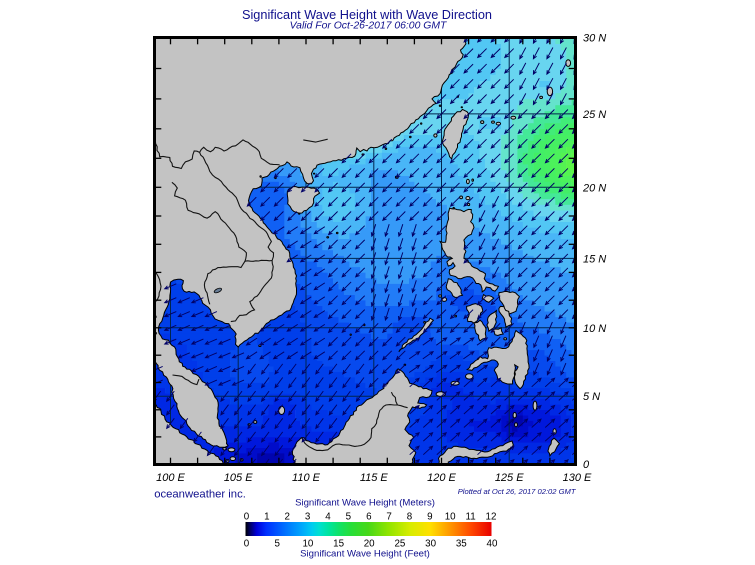  I want to click on svg-text: 8, so click(410, 516).